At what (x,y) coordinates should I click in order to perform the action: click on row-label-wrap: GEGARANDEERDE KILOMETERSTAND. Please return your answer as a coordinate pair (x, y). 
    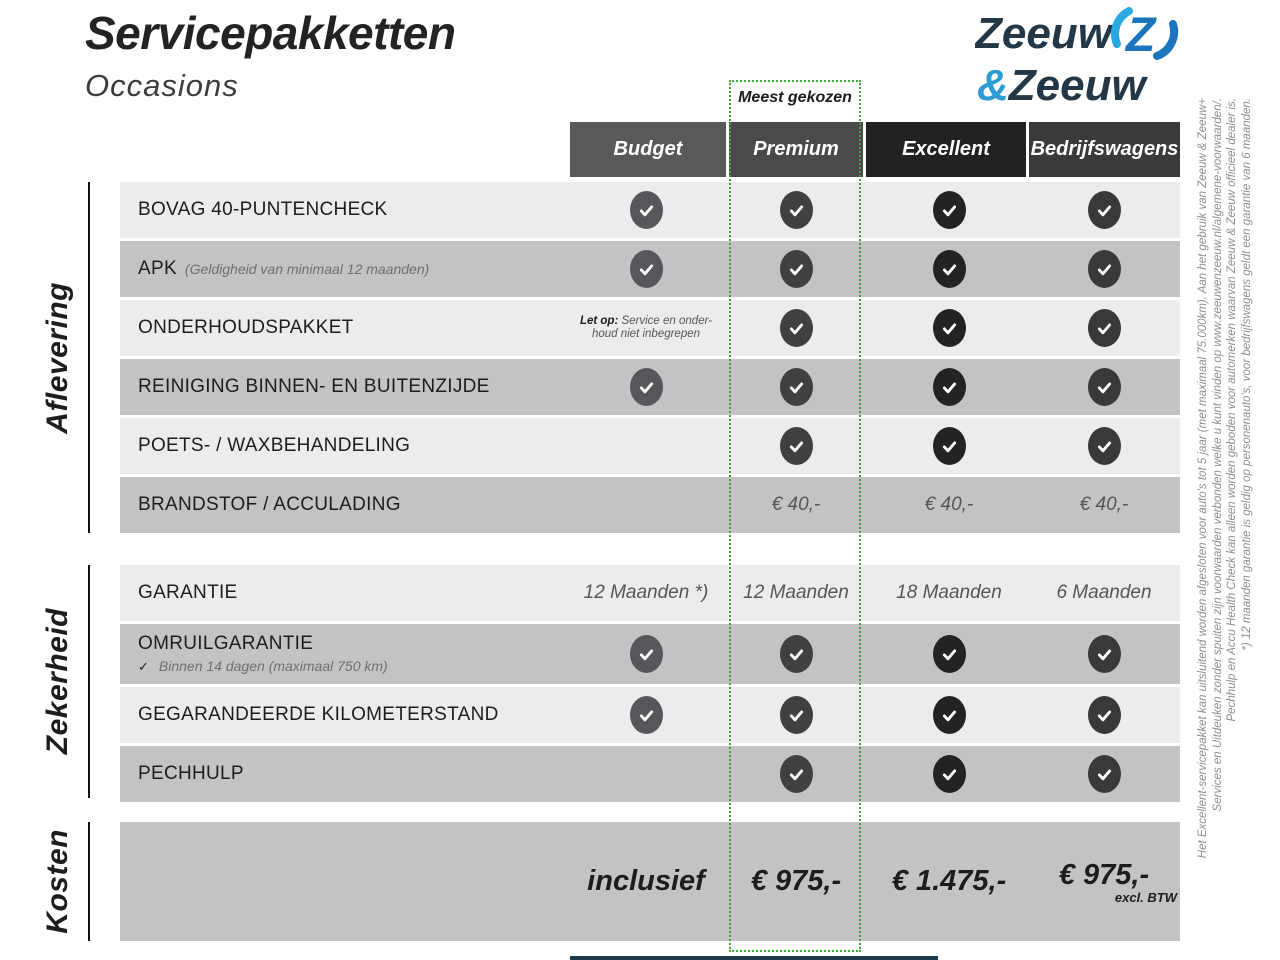
    Looking at the image, I should click on (353, 715).